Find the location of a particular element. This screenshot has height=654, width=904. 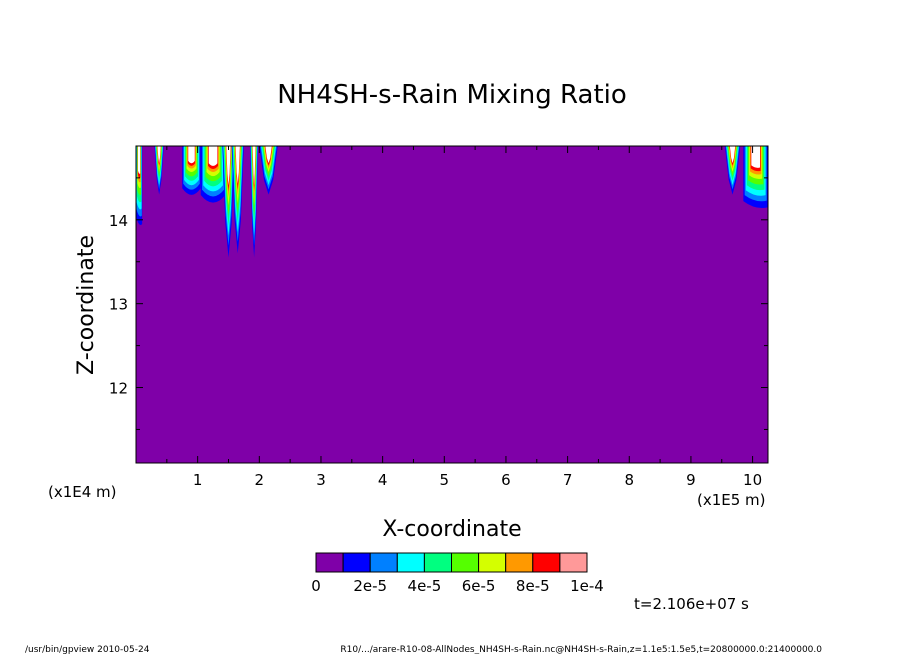

colorbar-label: 6e-5 is located at coordinates (479, 586).